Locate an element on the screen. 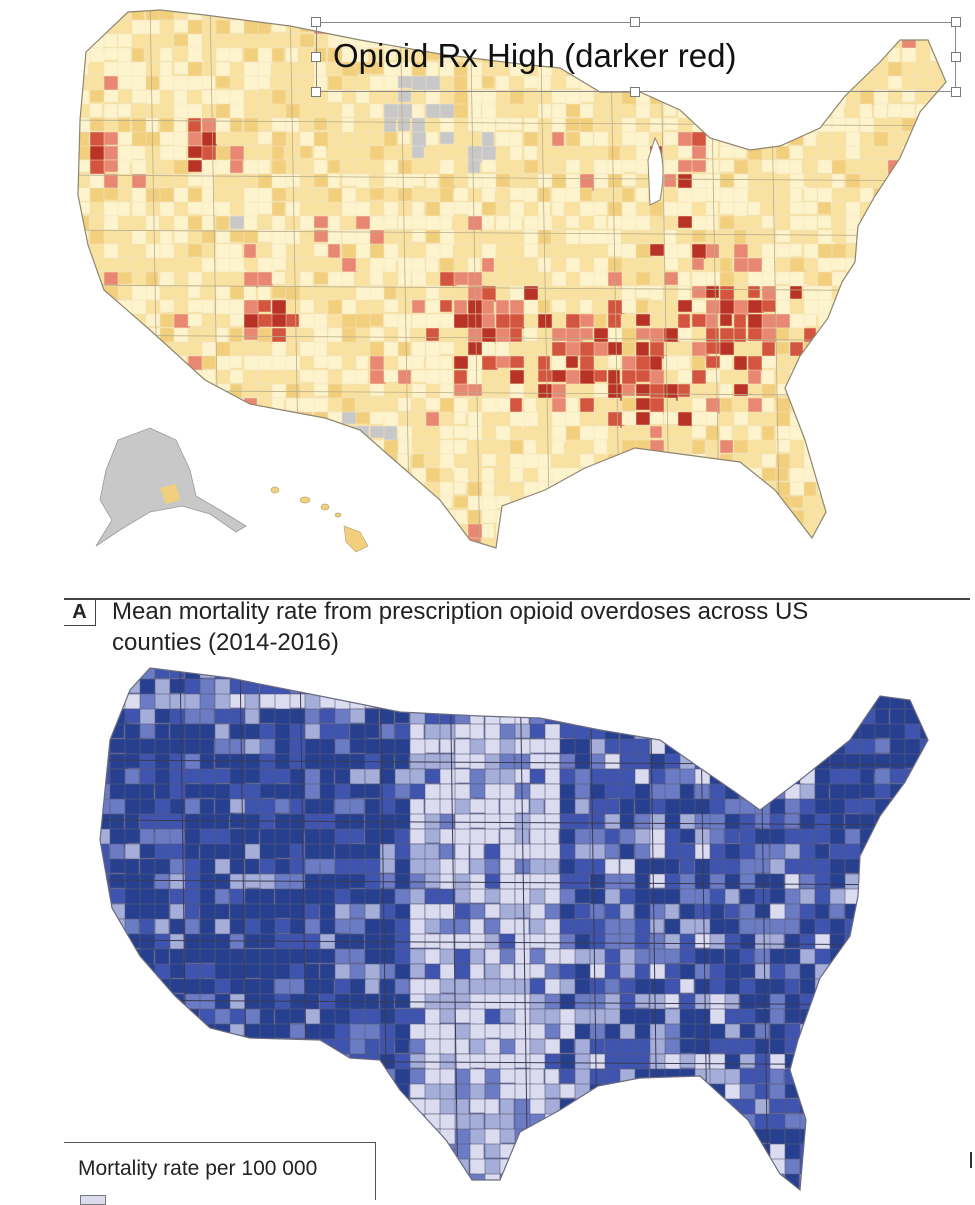 This screenshot has height=1205, width=975. resize-handle-bottom-left is located at coordinates (316, 92).